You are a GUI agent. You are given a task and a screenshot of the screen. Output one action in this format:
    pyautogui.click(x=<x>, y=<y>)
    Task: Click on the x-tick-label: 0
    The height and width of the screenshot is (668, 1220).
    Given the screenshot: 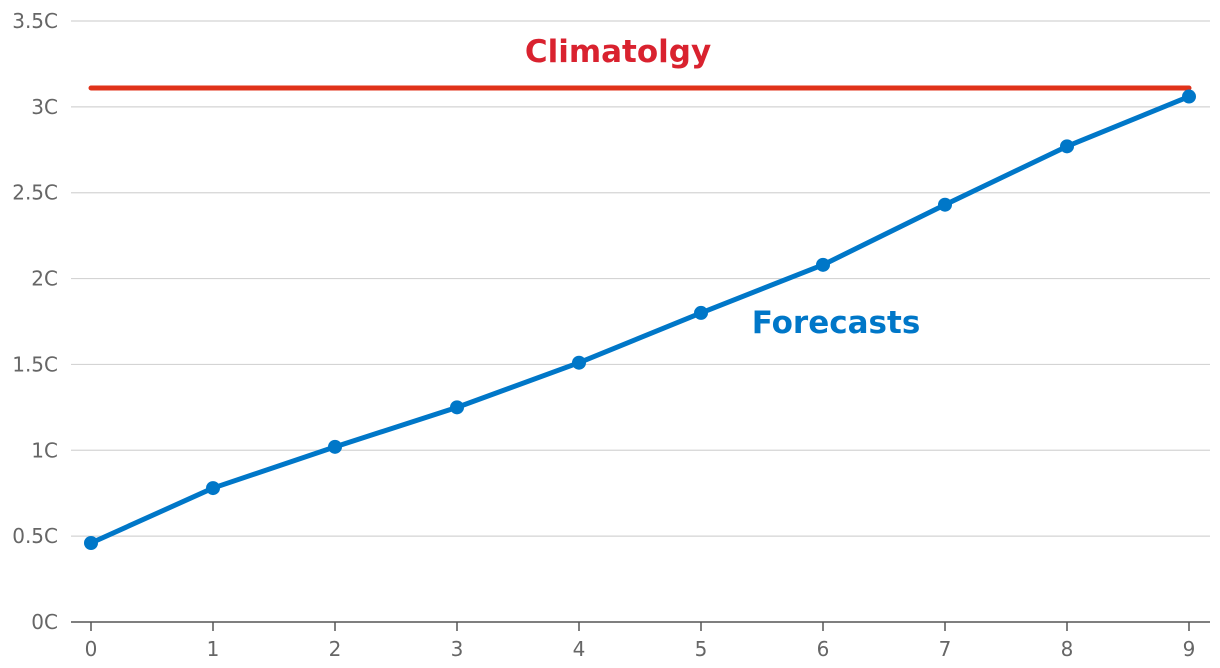 What is the action you would take?
    pyautogui.click(x=91, y=649)
    